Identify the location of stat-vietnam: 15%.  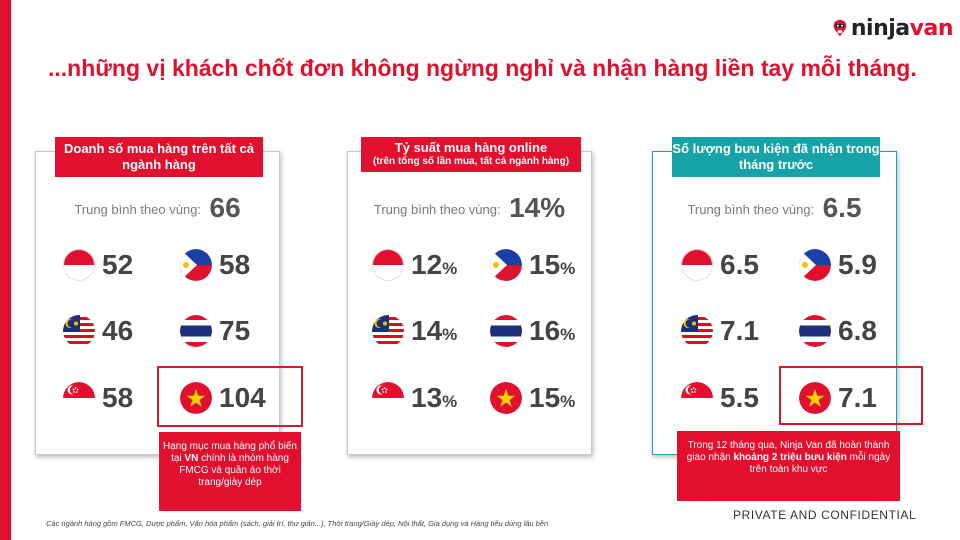
(532, 398).